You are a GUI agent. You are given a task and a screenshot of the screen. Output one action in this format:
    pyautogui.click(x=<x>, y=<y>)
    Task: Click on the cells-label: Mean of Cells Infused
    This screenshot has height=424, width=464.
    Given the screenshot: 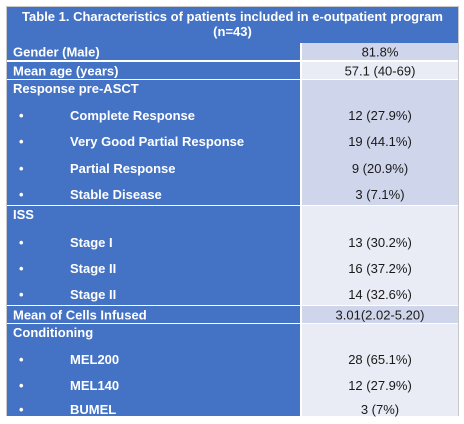 What is the action you would take?
    pyautogui.click(x=80, y=314)
    